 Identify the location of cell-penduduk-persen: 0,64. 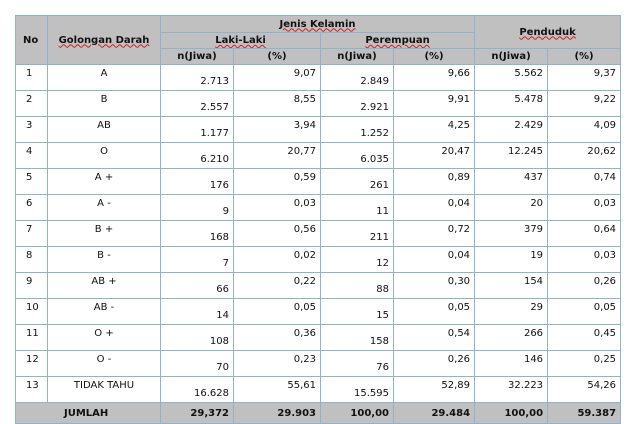
(584, 233).